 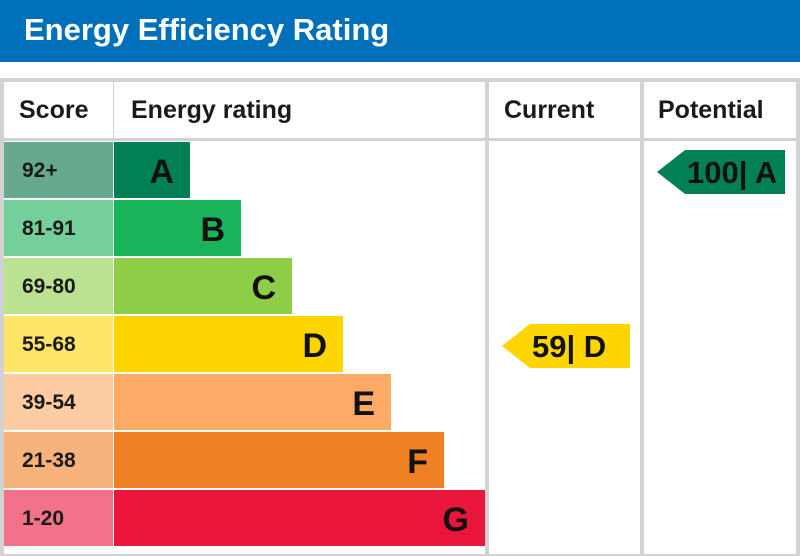 I want to click on band-bar-e: E, so click(x=252, y=402).